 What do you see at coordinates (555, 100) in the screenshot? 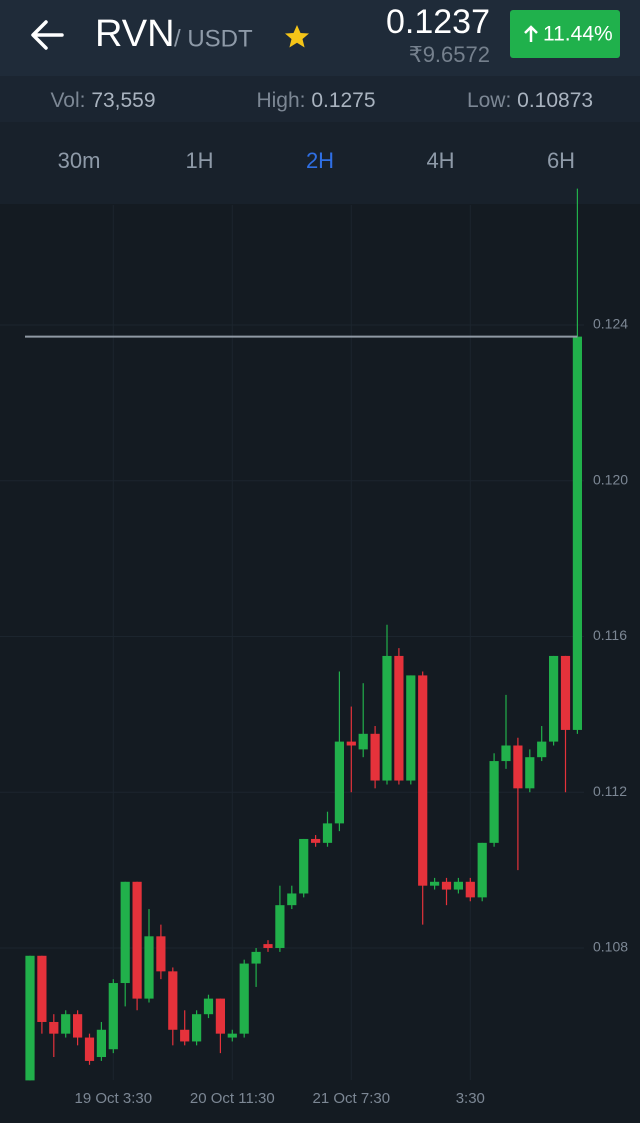
I see `stat-value: 0.10873` at bounding box center [555, 100].